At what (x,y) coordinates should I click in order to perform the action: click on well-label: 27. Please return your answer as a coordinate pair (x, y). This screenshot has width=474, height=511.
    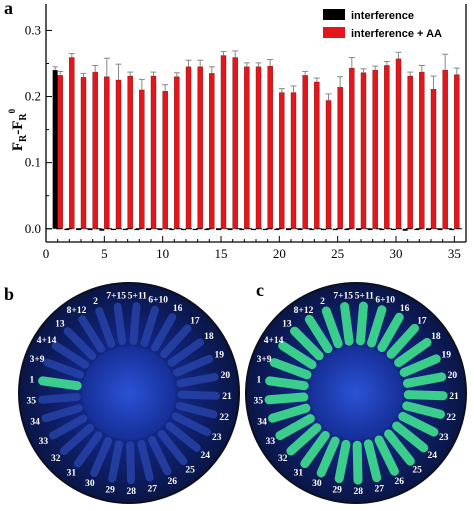
    Looking at the image, I should click on (153, 489).